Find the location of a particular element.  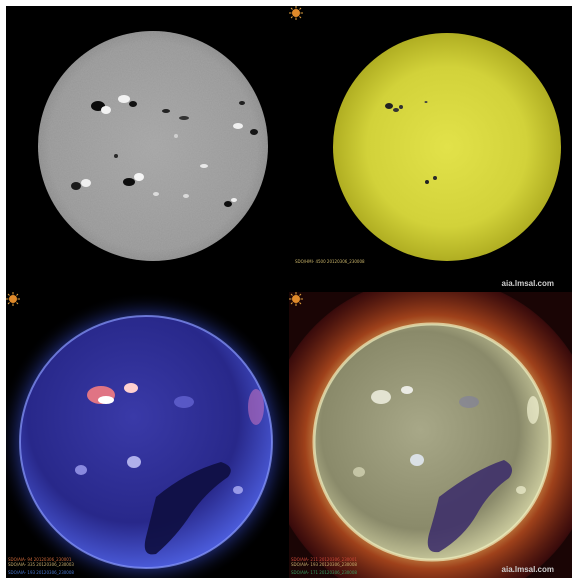

yellow-caption-1: SDO/AIA- 211 20120306_230001 is located at coordinates (324, 559).